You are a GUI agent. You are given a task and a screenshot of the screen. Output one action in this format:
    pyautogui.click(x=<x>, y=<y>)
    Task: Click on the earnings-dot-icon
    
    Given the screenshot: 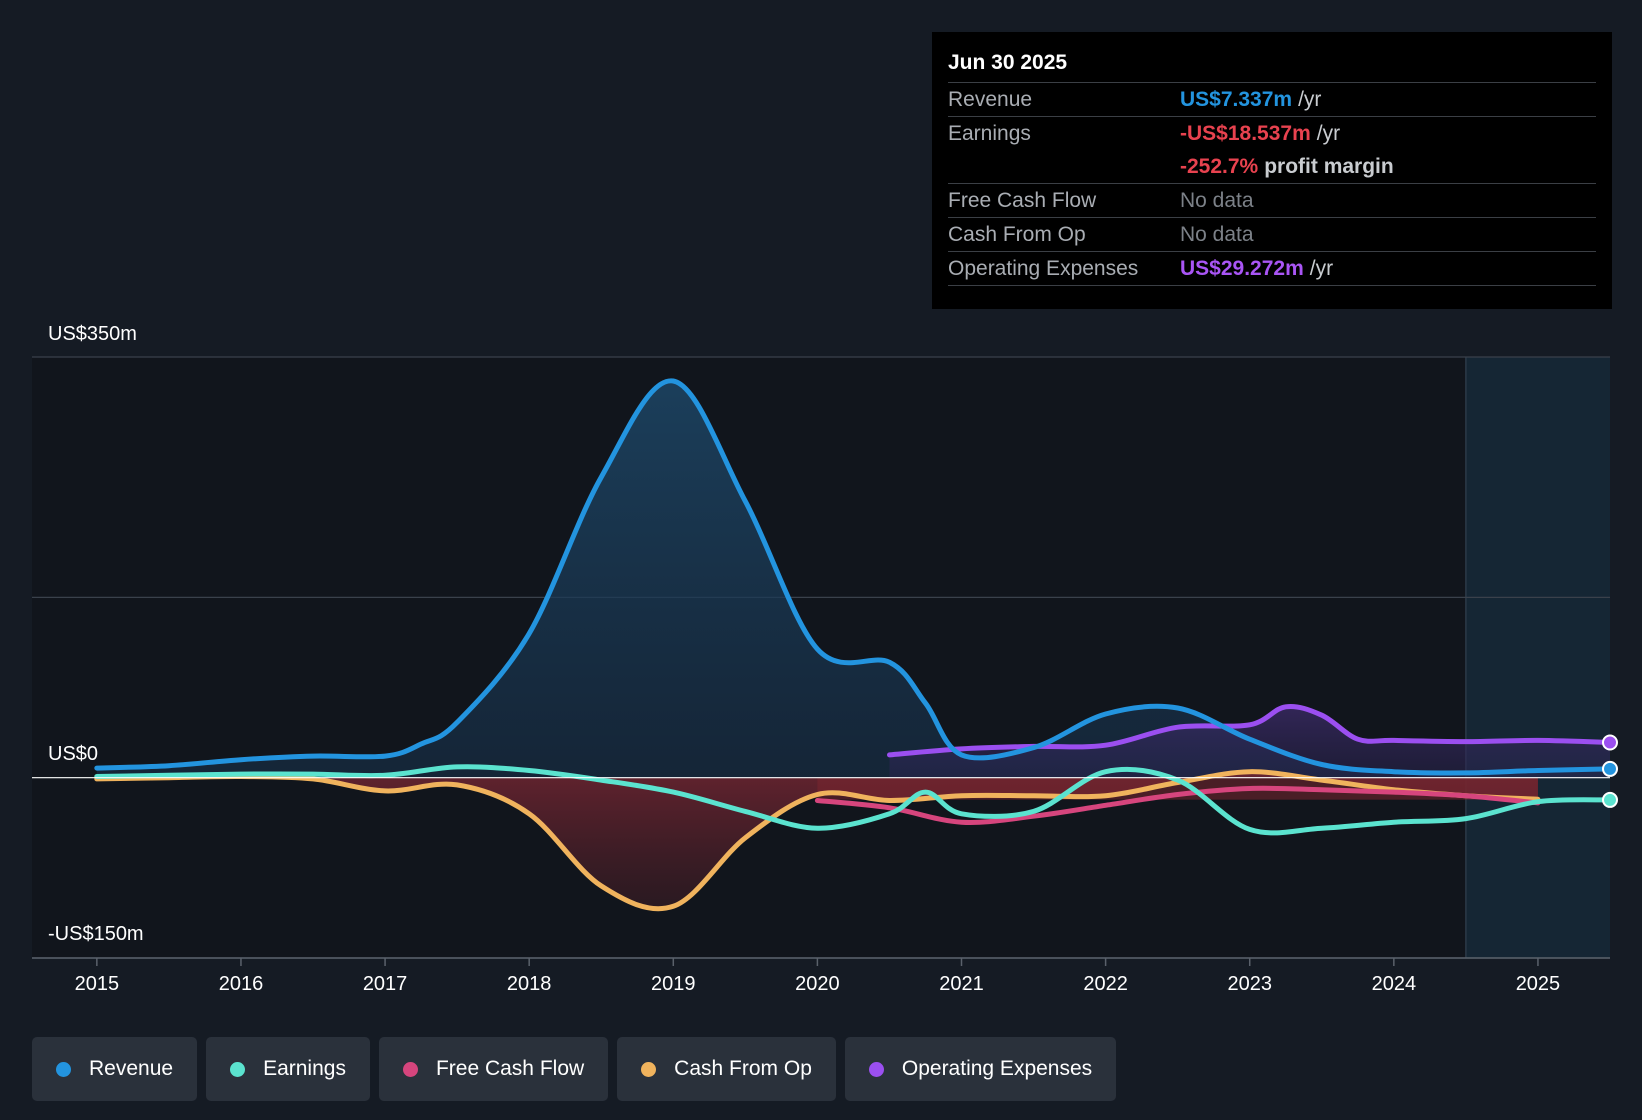 What is the action you would take?
    pyautogui.click(x=238, y=1069)
    